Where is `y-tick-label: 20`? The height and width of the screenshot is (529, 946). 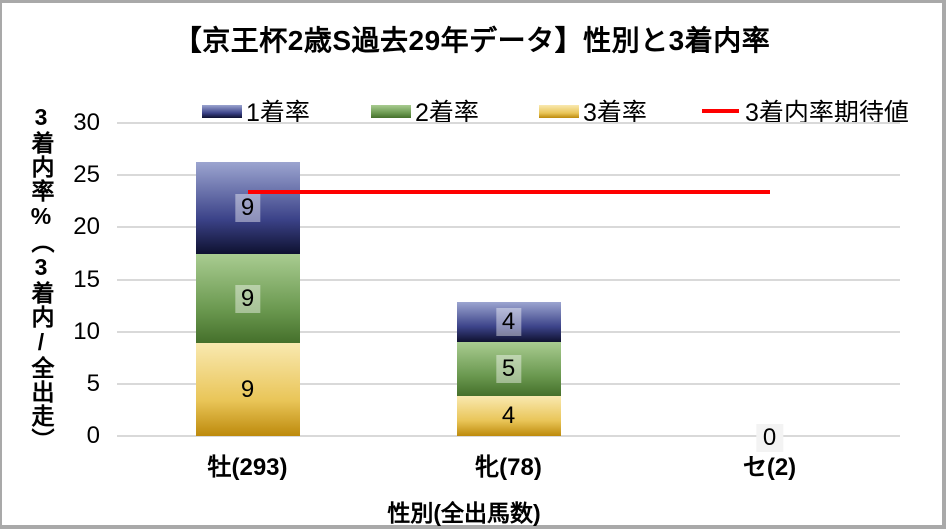 y-tick-label: 20 is located at coordinates (86, 227).